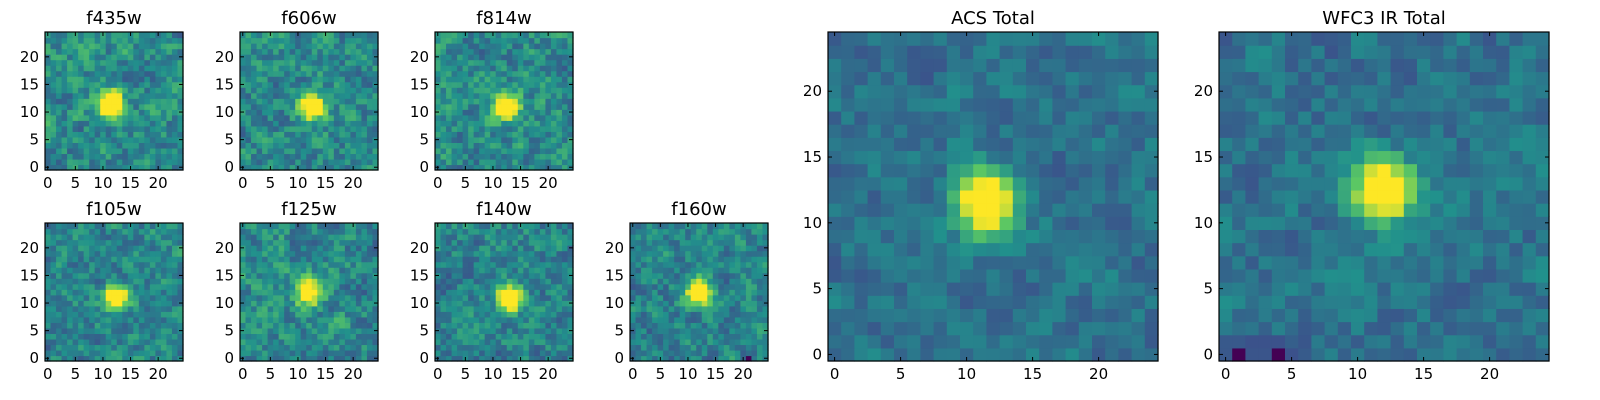 This screenshot has width=1600, height=400. Describe the element at coordinates (633, 374) in the screenshot. I see `x-tick-label: 0` at that location.